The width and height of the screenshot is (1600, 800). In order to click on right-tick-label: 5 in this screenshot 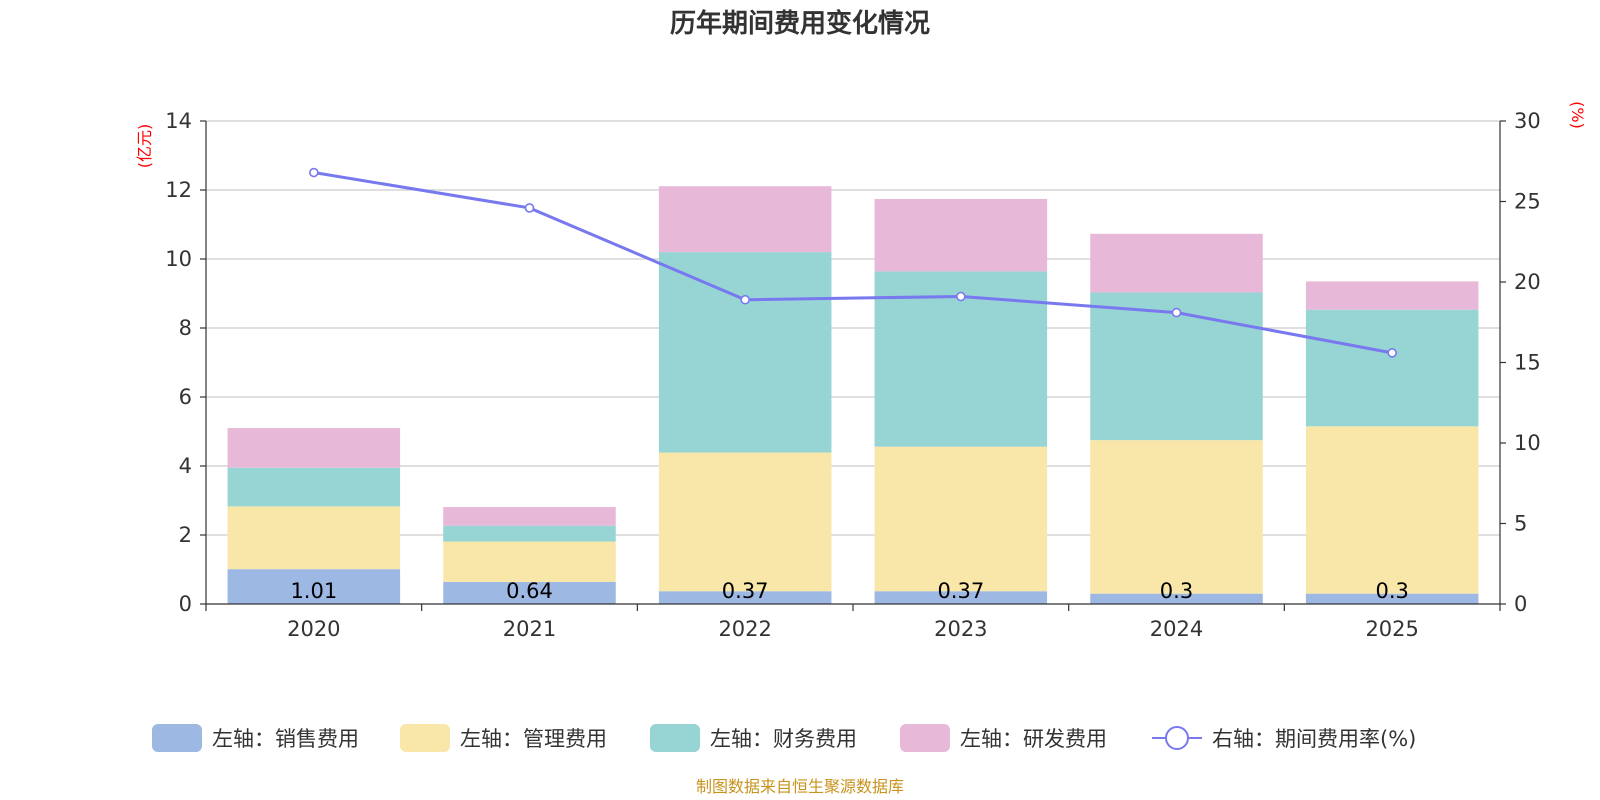, I will do `click(1520, 524)`.